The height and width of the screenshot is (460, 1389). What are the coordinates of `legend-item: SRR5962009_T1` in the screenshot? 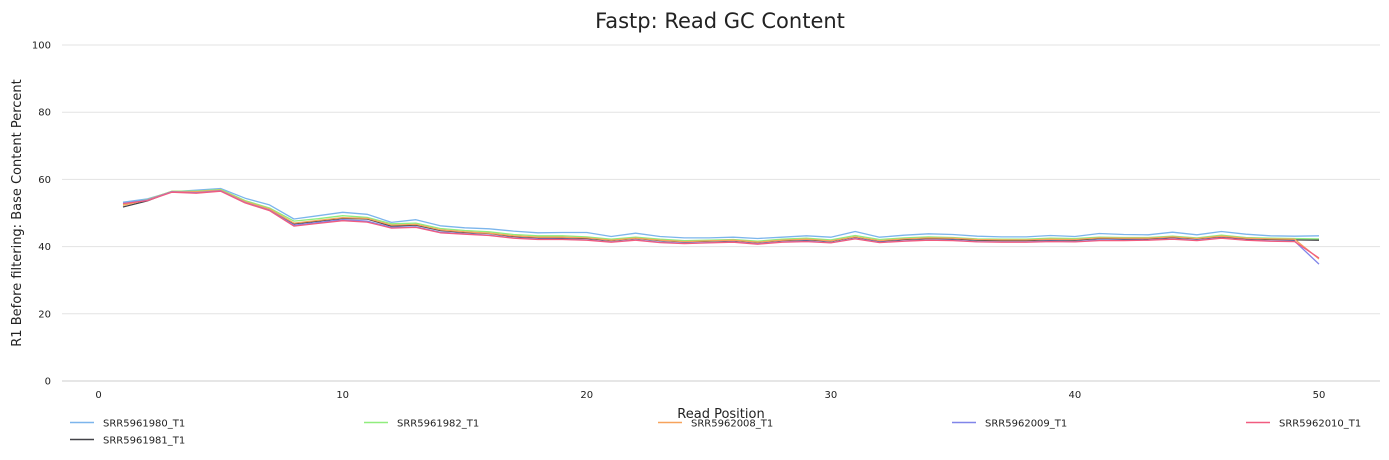 It's located at (1009, 424).